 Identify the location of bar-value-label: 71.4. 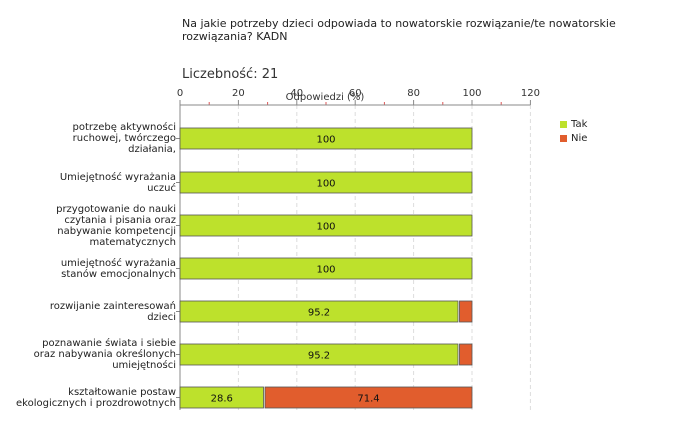
(368, 399).